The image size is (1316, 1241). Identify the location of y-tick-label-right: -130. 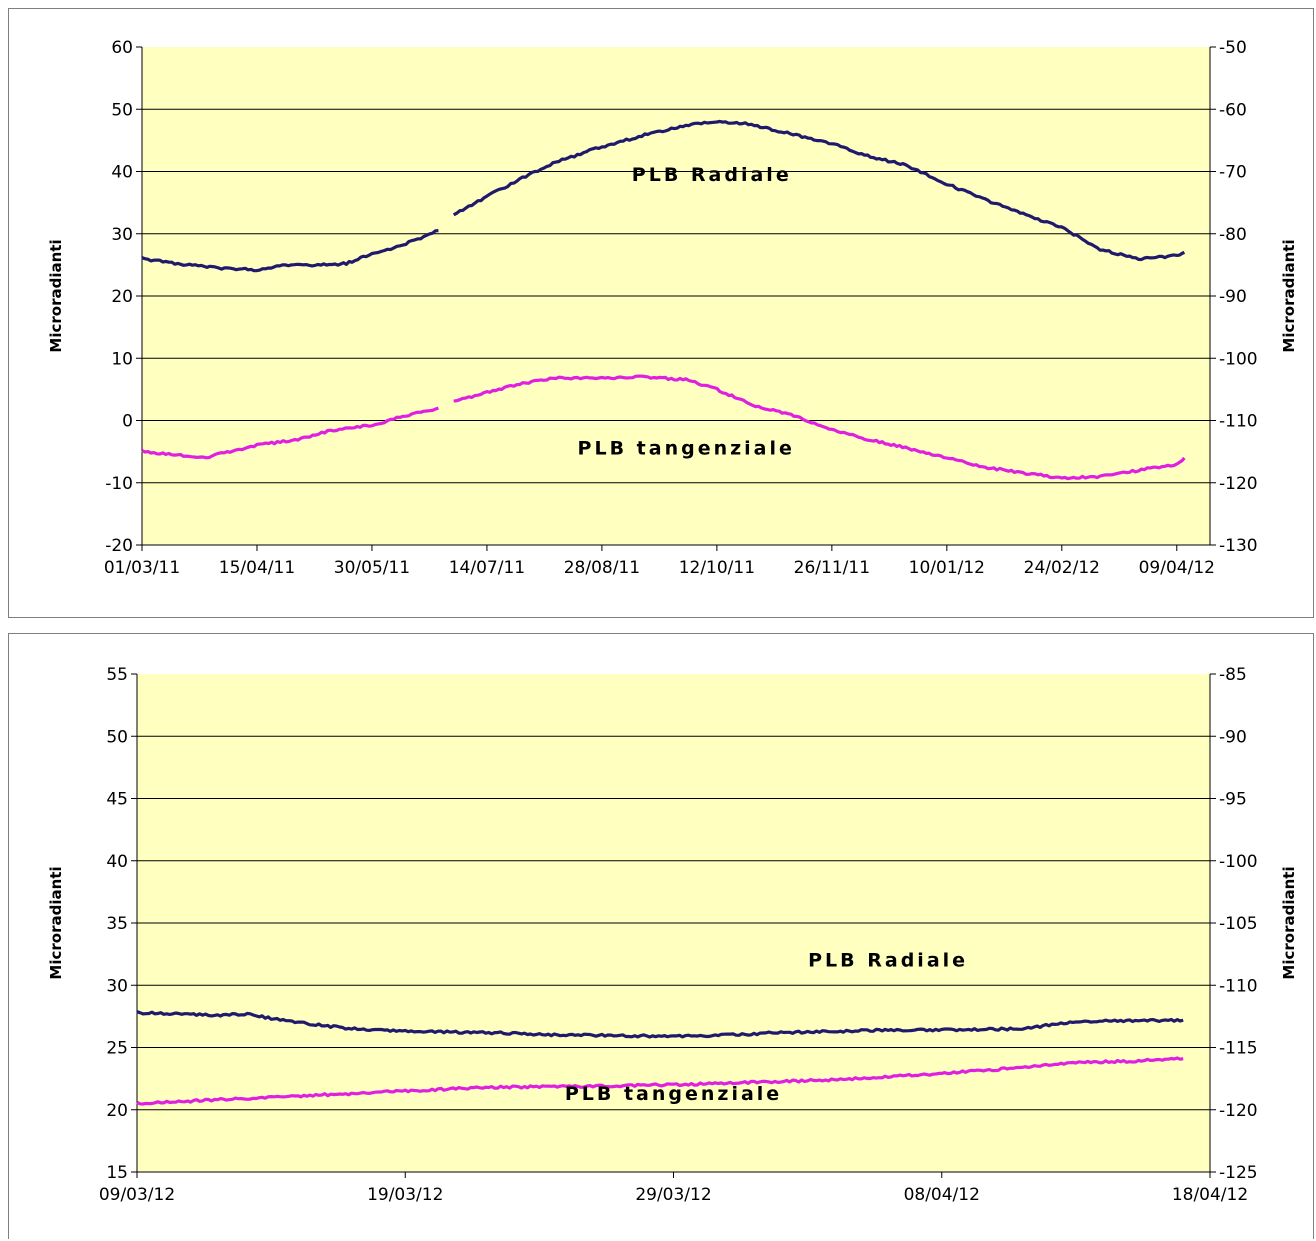
(1238, 546).